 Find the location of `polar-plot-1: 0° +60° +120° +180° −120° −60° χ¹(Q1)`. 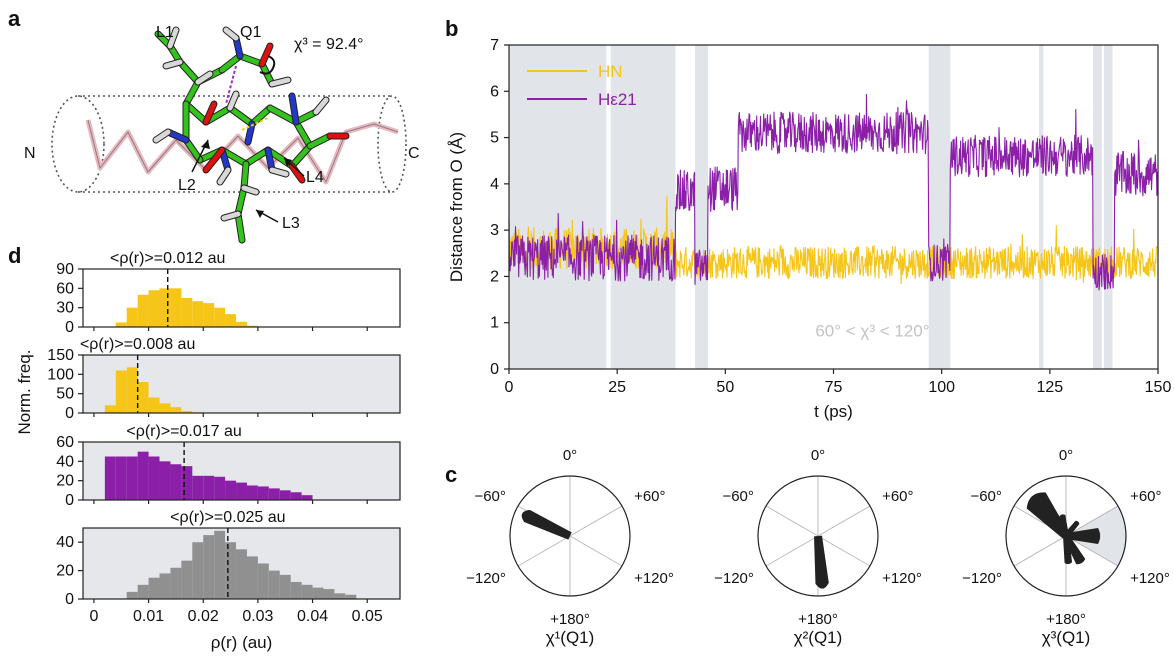

polar-plot-1: 0° +60° +120° +180° −120° −60° χ¹(Q1) is located at coordinates (570, 547).